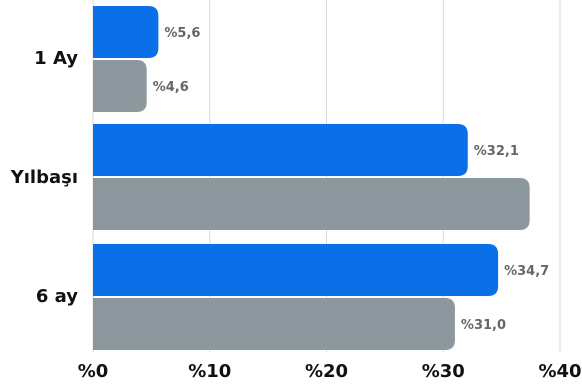 The width and height of the screenshot is (582, 385). Describe the element at coordinates (171, 87) in the screenshot. I see `data-label-0-1: %4,6` at that location.